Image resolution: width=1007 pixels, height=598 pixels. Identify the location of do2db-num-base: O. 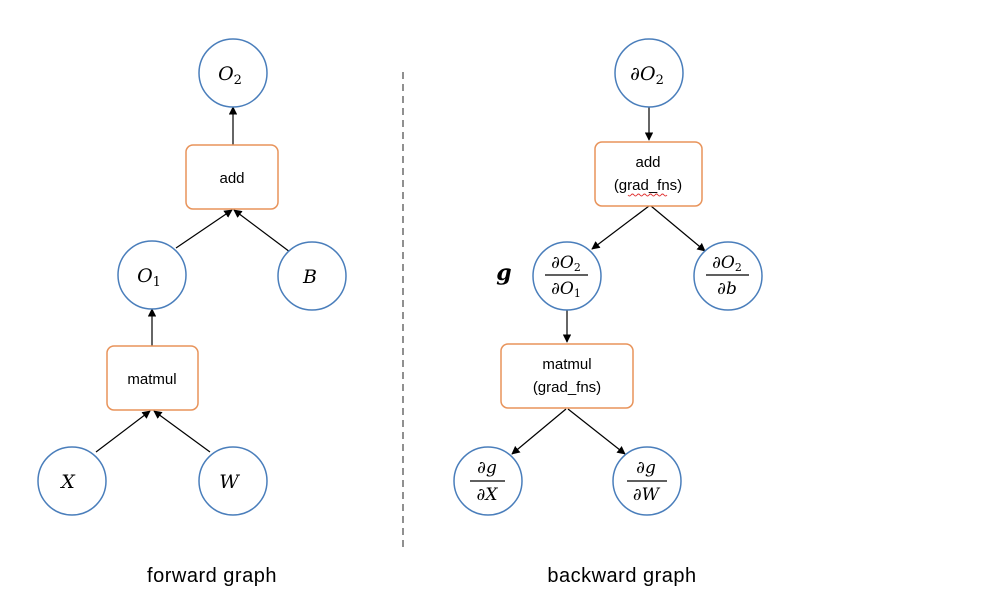
(728, 263).